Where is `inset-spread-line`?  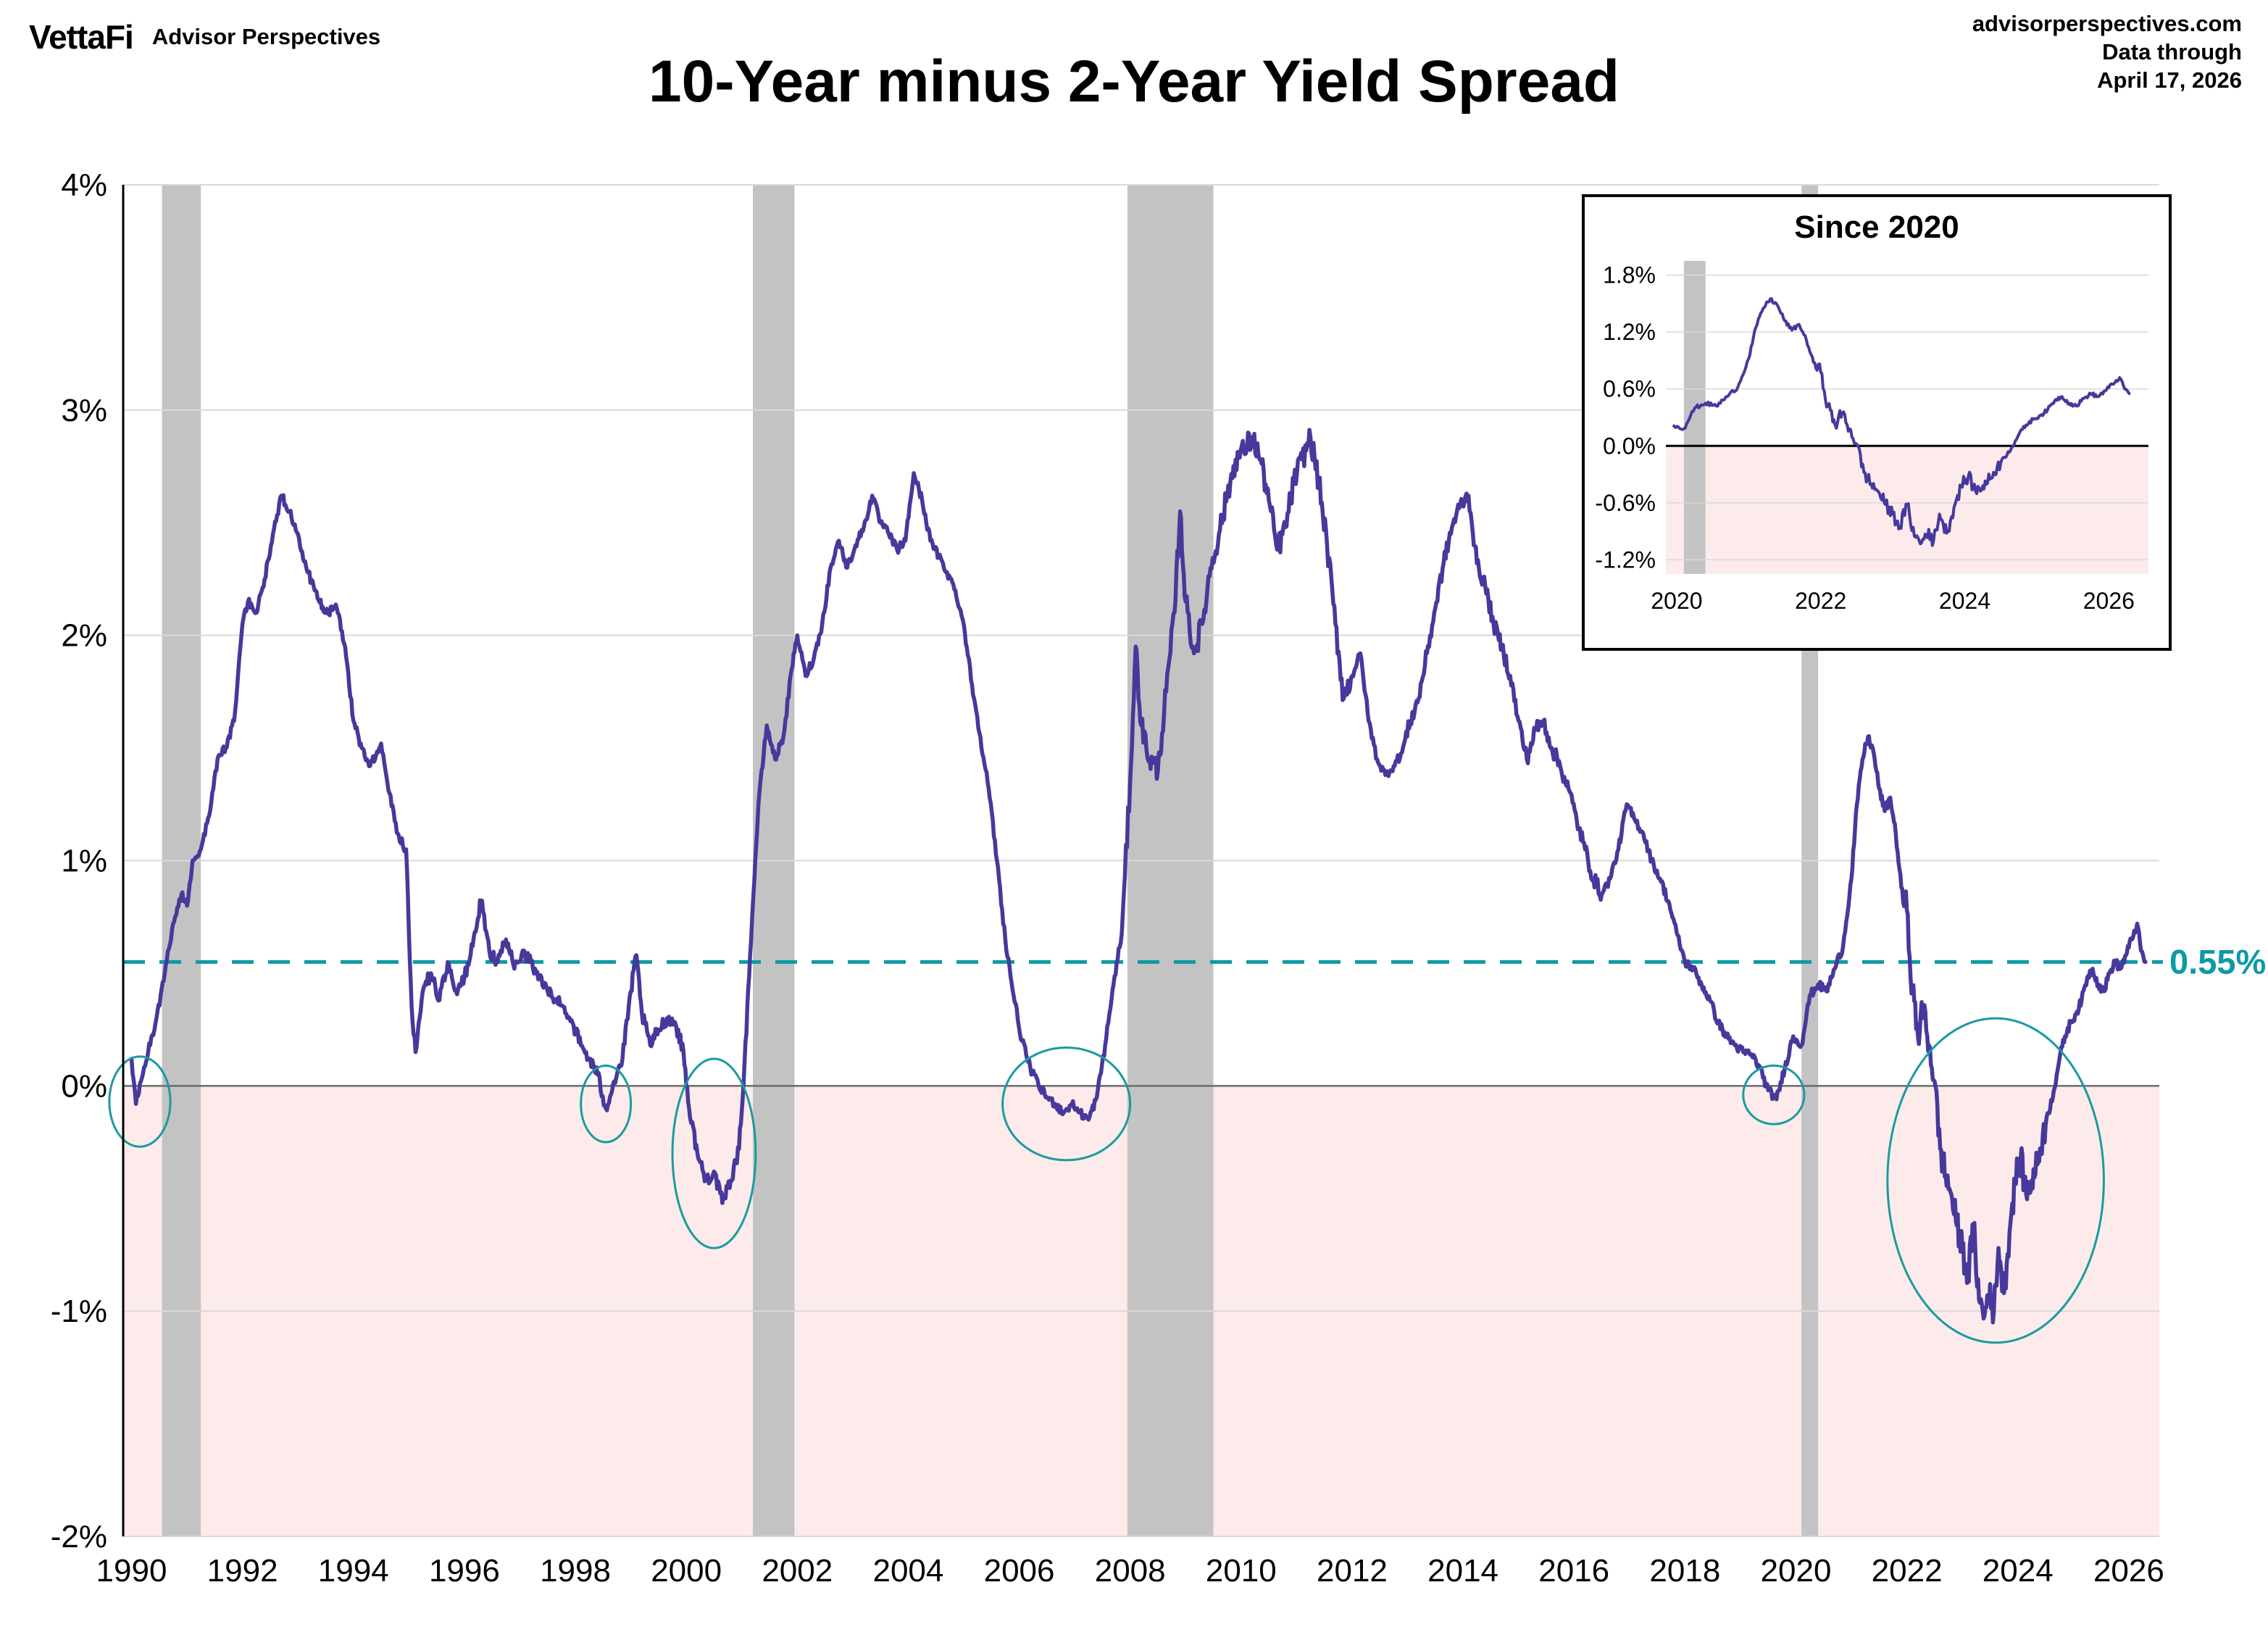
inset-spread-line is located at coordinates (1902, 422).